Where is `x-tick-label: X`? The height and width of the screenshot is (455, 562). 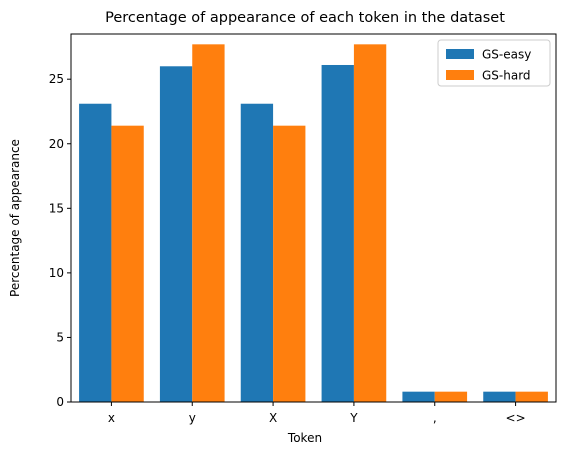
x-tick-label: X is located at coordinates (273, 418).